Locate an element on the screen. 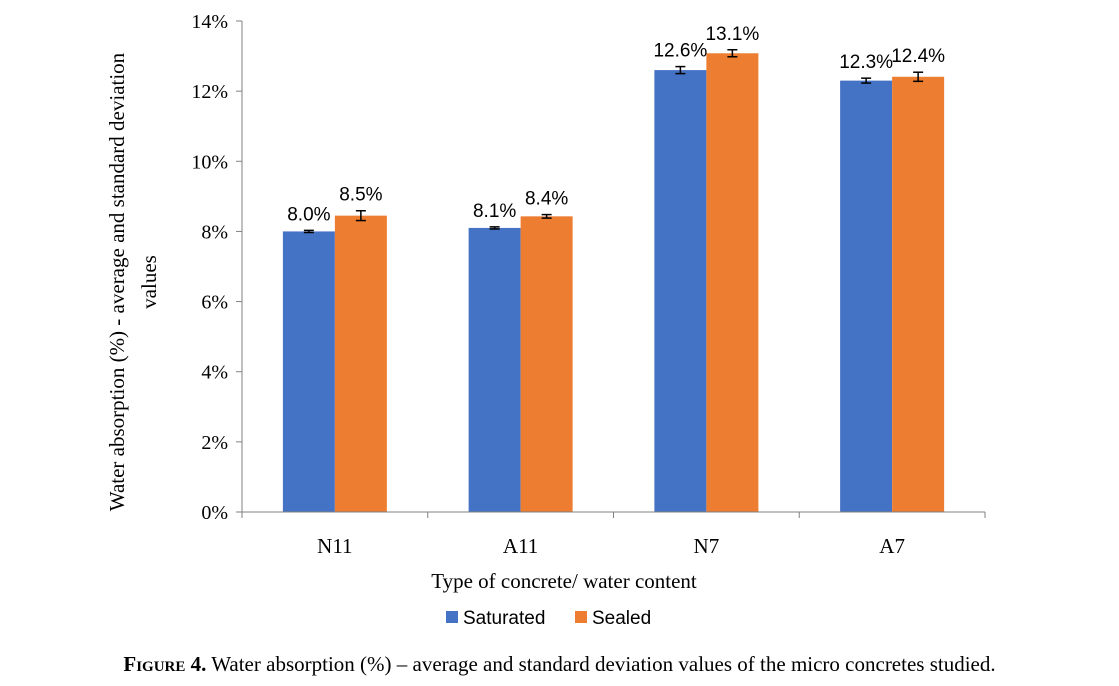  data-label-sealed-a11: 8.4% is located at coordinates (546, 199).